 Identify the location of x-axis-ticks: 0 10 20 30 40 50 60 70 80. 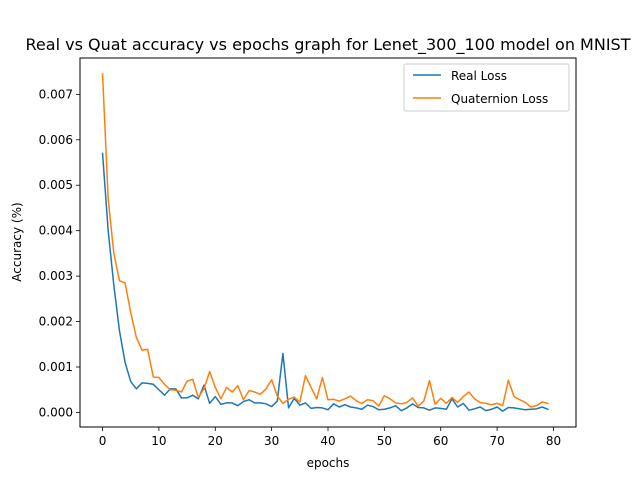
(330, 437).